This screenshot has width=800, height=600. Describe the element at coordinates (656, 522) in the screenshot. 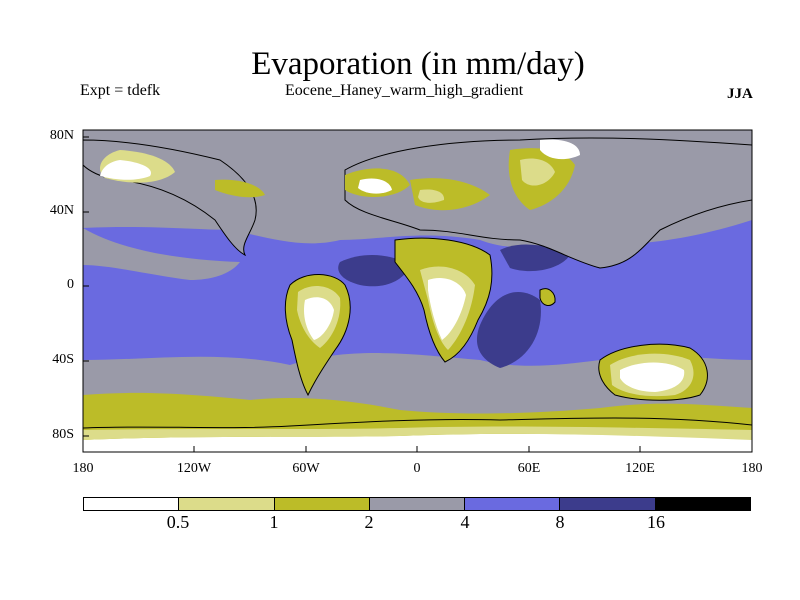

I see `colorbar-label: 16` at that location.